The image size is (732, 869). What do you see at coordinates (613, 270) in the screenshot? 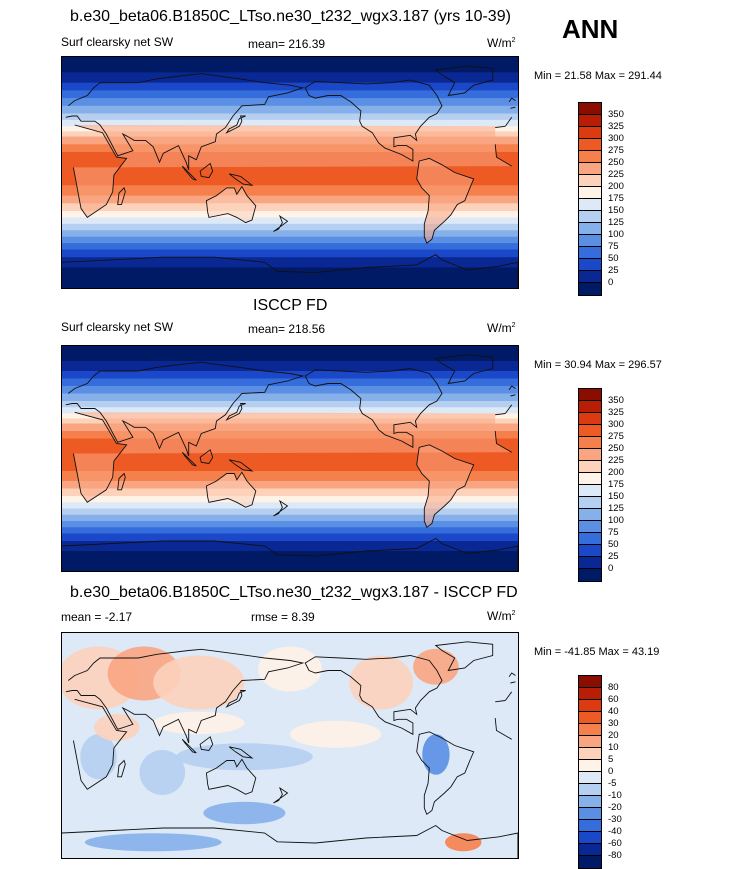
I see `colorbar-tick-label: 25` at bounding box center [613, 270].